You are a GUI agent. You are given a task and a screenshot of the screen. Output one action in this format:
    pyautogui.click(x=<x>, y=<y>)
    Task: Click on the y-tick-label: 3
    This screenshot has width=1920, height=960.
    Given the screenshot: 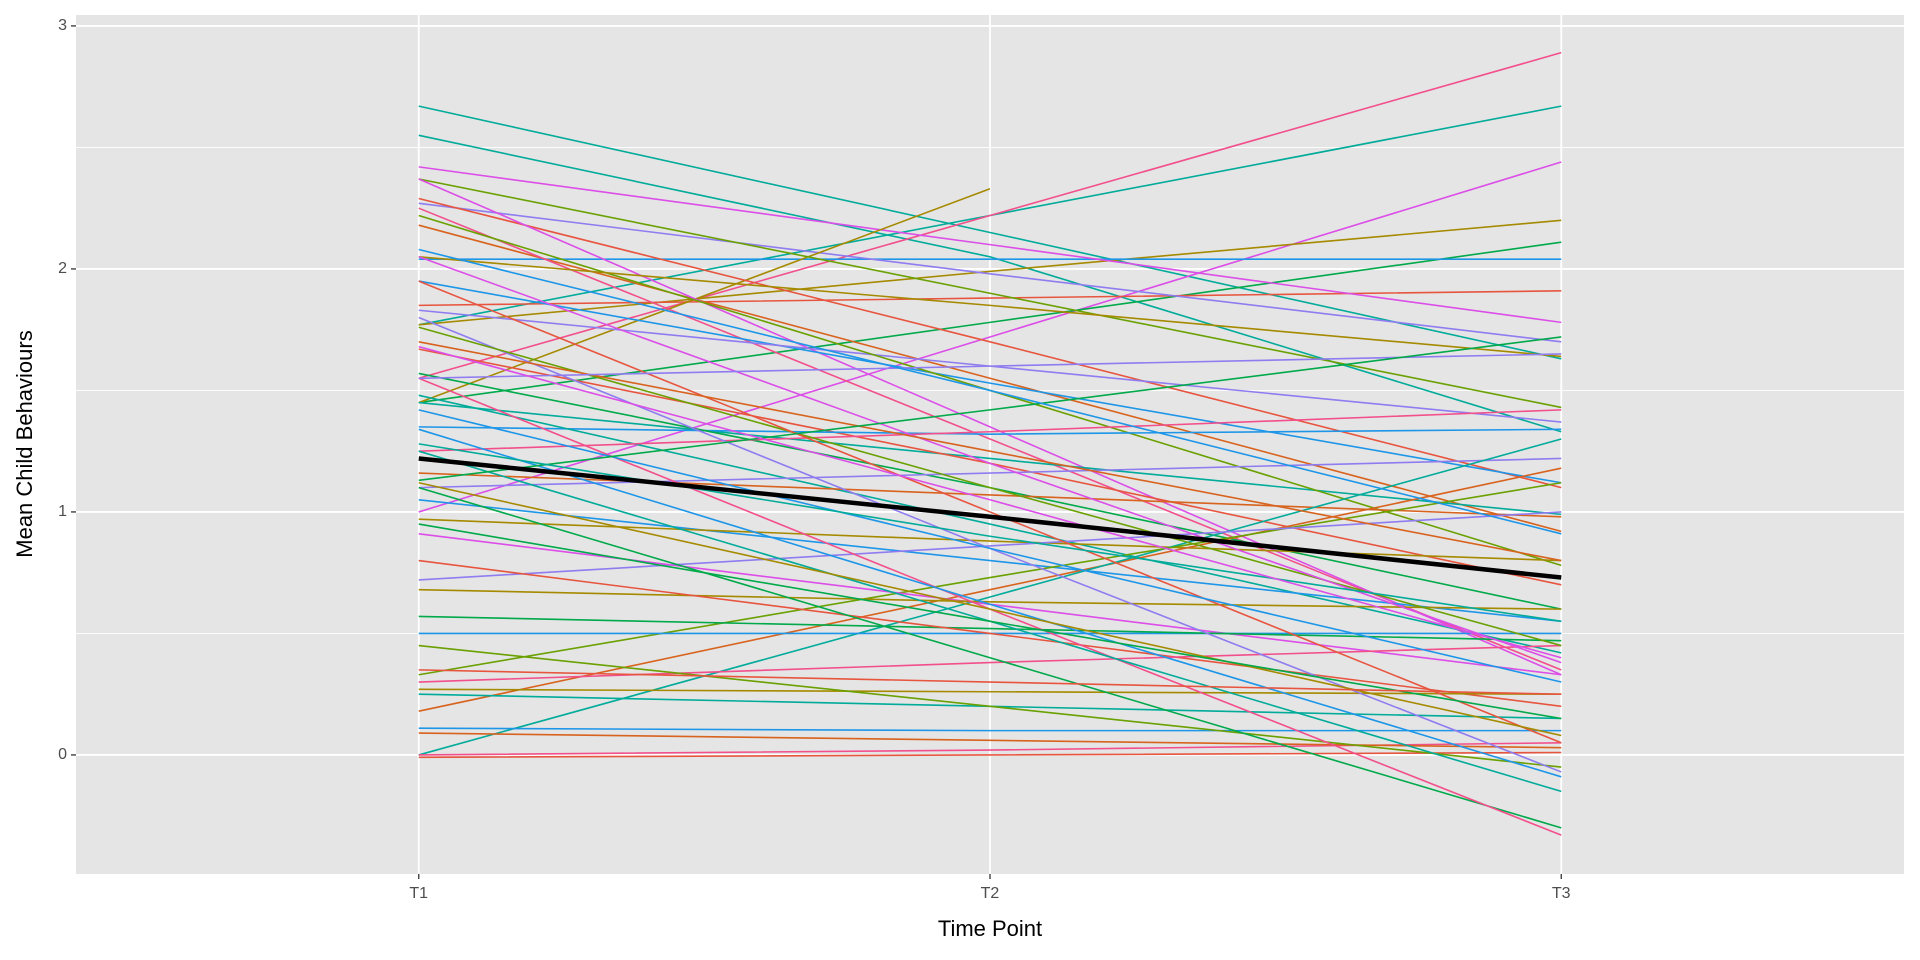 What is the action you would take?
    pyautogui.click(x=62, y=25)
    